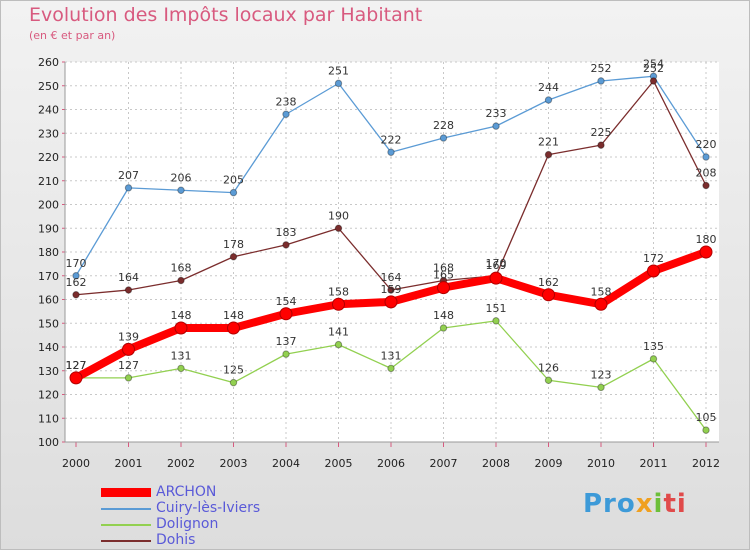  Describe the element at coordinates (126, 509) in the screenshot. I see `legend-swatch-cuiry` at that location.